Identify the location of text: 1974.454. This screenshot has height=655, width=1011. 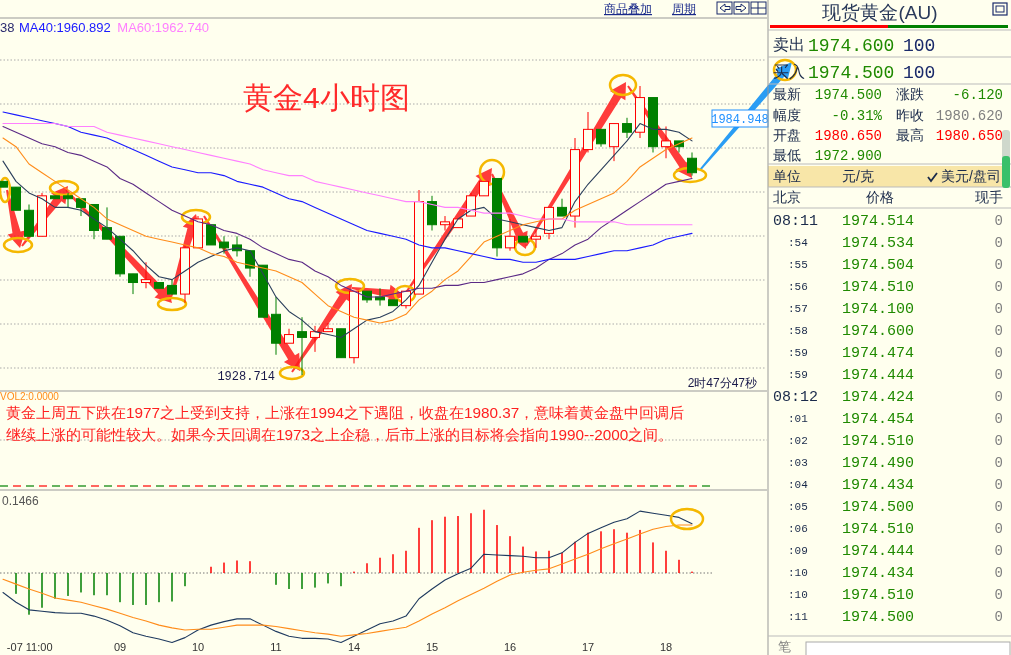
(878, 419).